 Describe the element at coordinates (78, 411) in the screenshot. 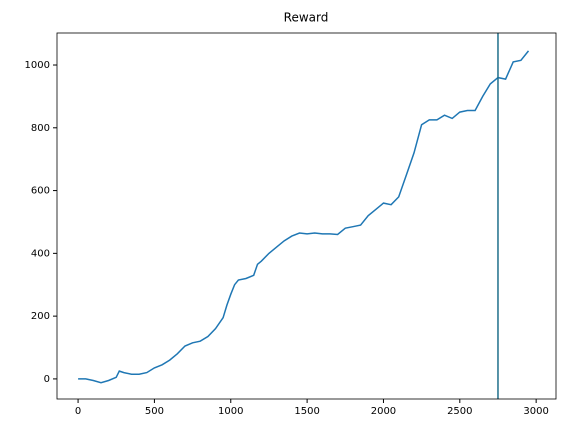

I see `x-tick-label: 0` at that location.